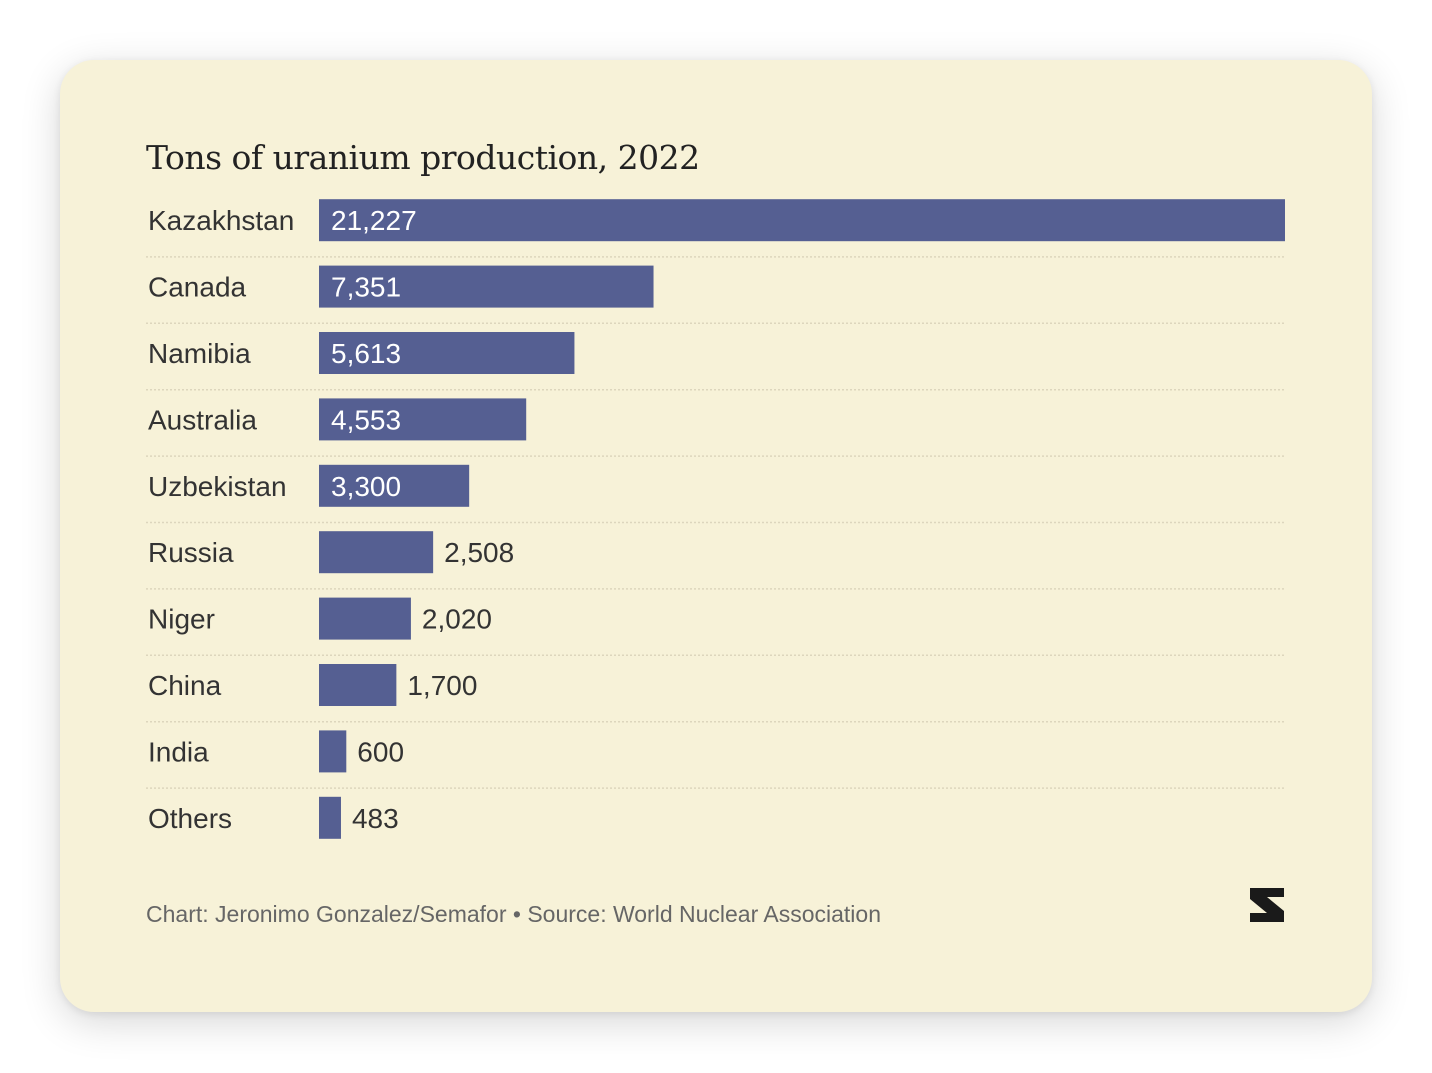  Describe the element at coordinates (191, 552) in the screenshot. I see `category-label: Russia` at that location.